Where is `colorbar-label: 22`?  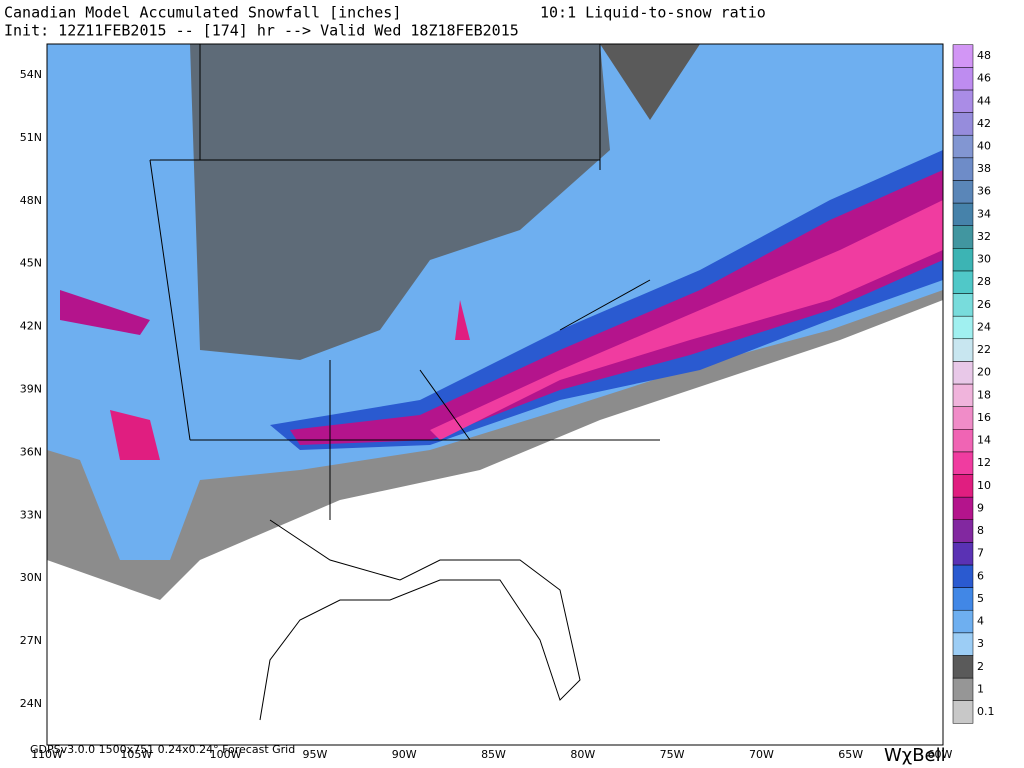
colorbar-label: 22 is located at coordinates (984, 349).